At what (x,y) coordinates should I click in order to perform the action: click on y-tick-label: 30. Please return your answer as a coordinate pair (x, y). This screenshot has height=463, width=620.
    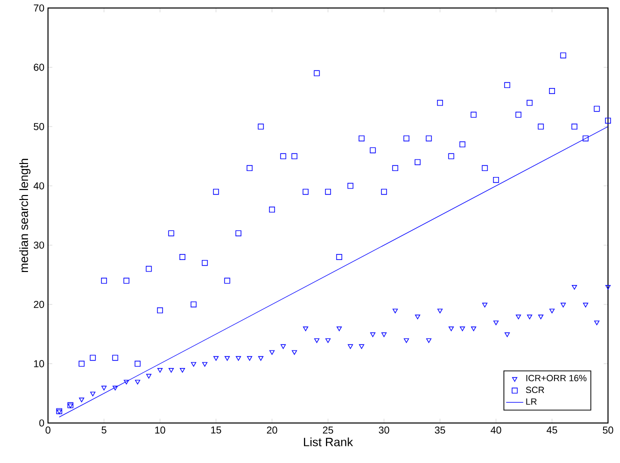
    Looking at the image, I should click on (39, 245).